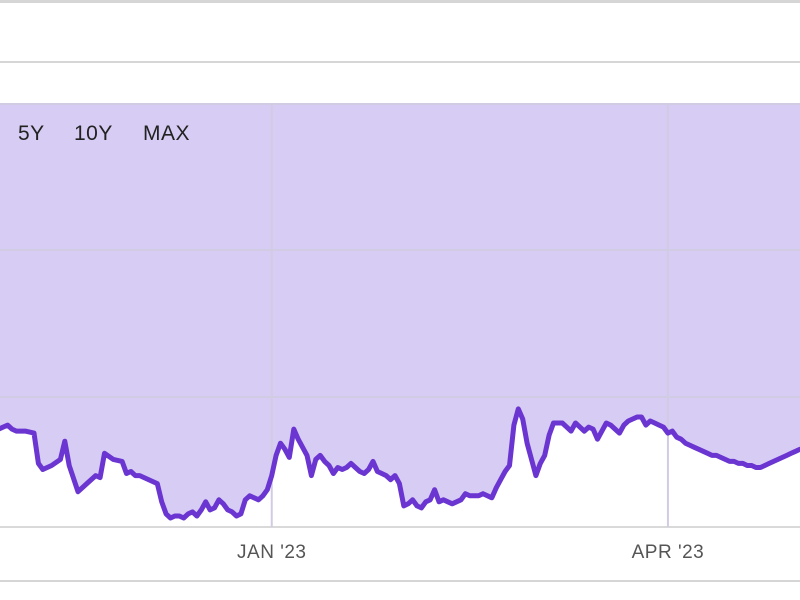 The height and width of the screenshot is (600, 800). What do you see at coordinates (400, 62) in the screenshot?
I see `header-divider` at bounding box center [400, 62].